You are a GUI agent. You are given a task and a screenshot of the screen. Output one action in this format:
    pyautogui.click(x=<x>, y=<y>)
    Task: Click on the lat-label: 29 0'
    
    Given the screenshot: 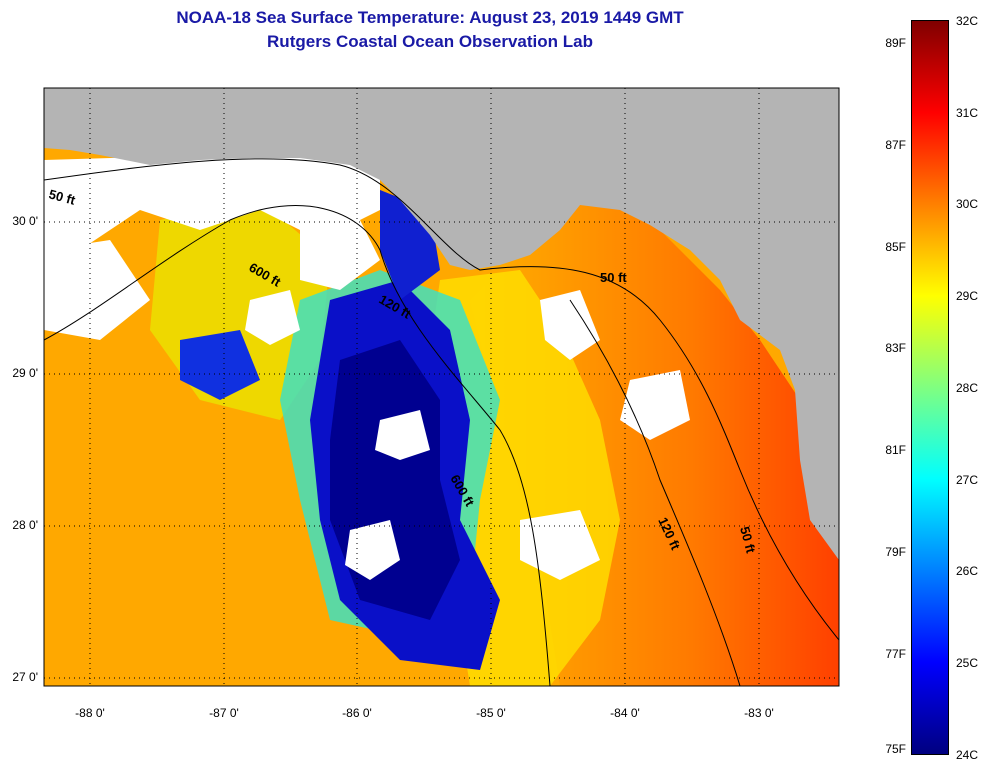 What is the action you would take?
    pyautogui.click(x=25, y=373)
    